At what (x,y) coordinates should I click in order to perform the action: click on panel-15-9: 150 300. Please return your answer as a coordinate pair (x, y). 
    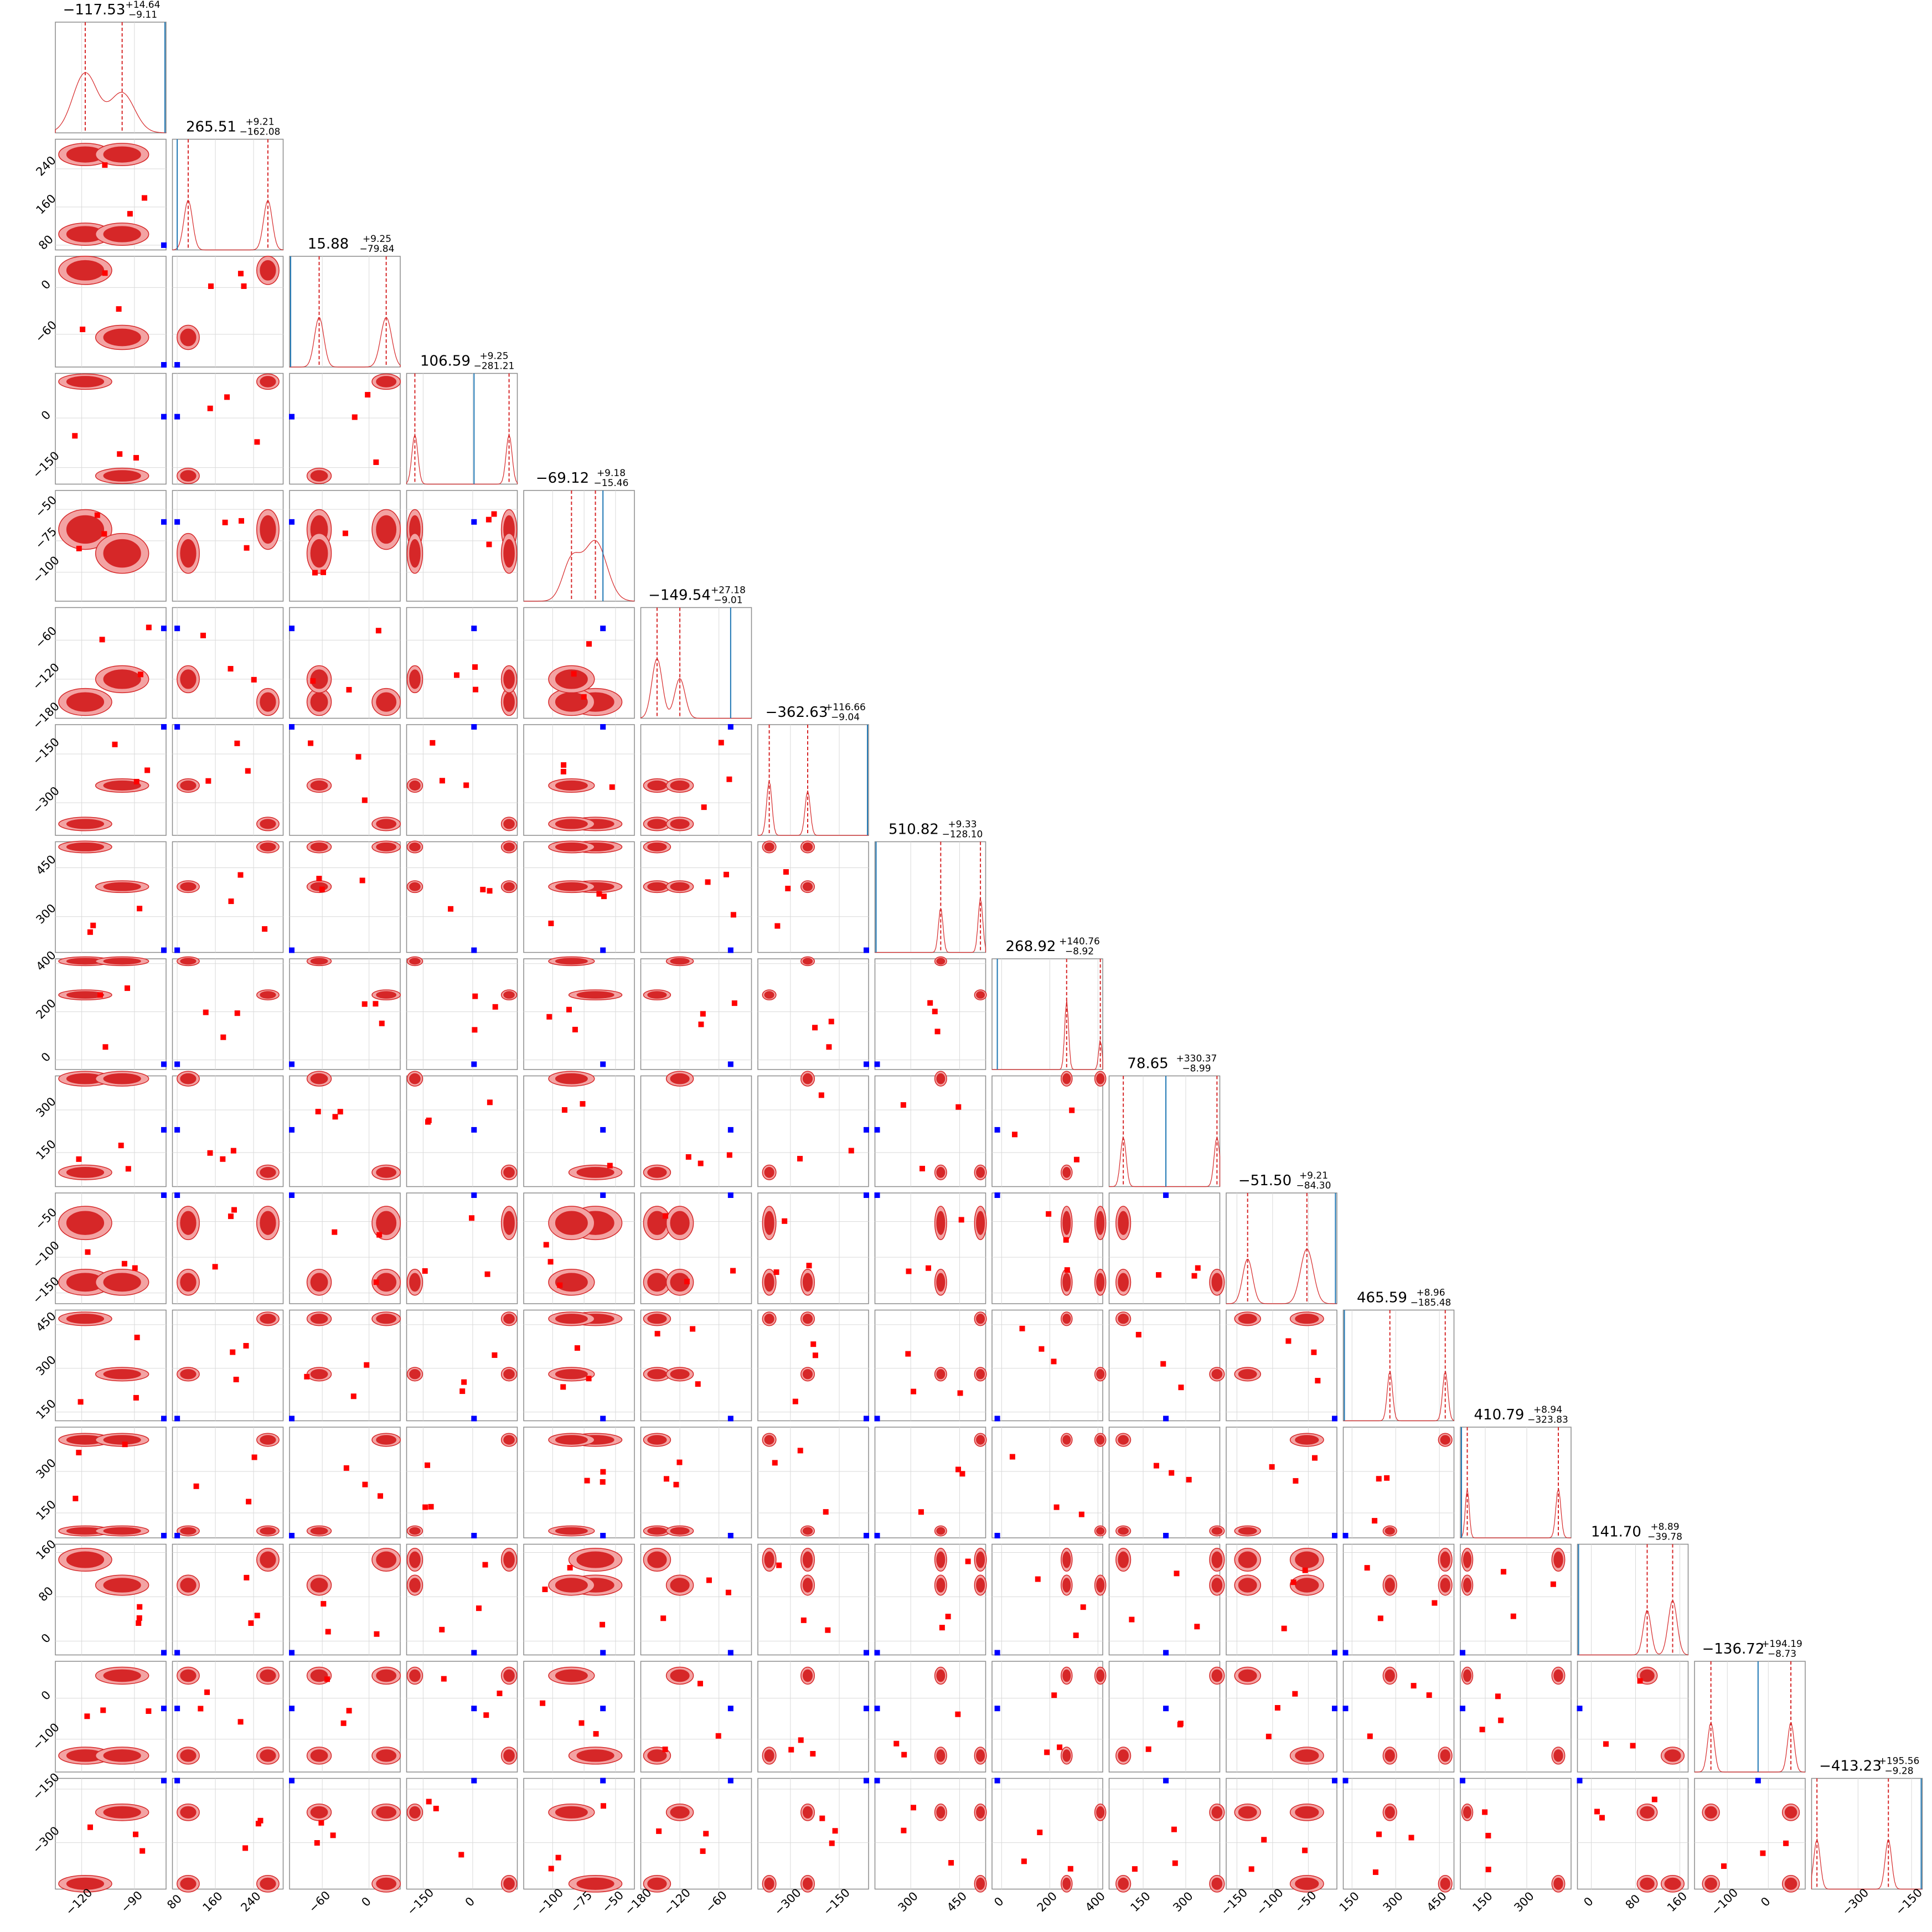
    Looking at the image, I should click on (1166, 1846).